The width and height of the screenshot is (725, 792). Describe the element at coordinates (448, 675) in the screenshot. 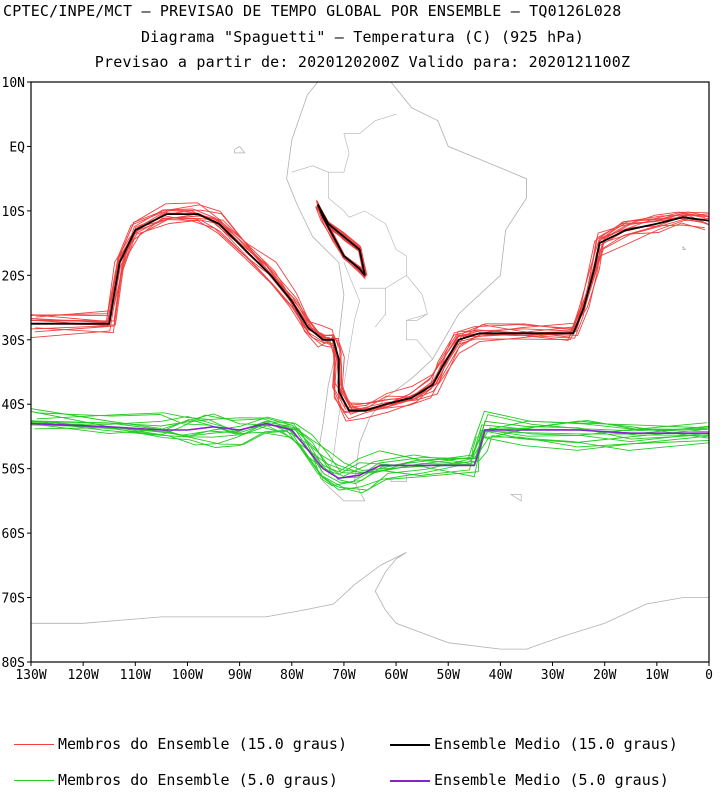

I see `lon-tick-label: 50W` at that location.